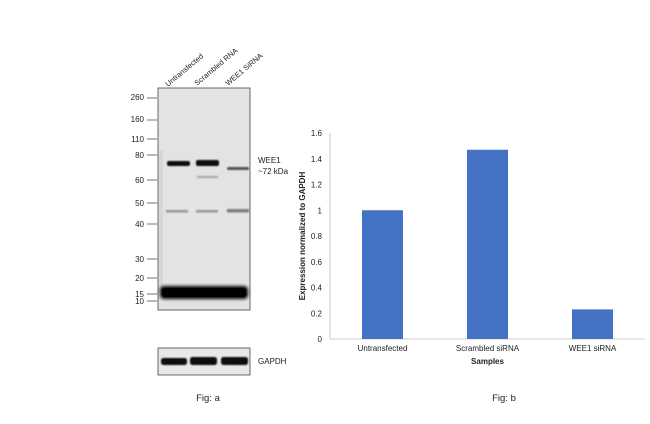 The height and width of the screenshot is (424, 650). Describe the element at coordinates (272, 361) in the screenshot. I see `gapdh-label: GAPDH` at that location.